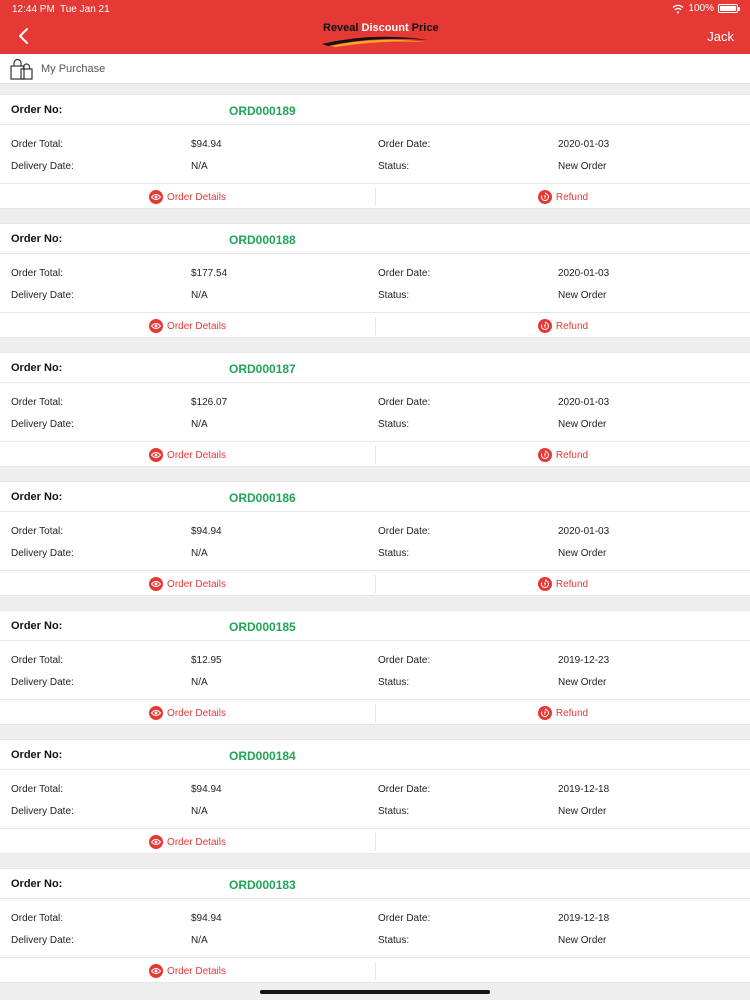 The height and width of the screenshot is (1000, 750). Describe the element at coordinates (720, 36) in the screenshot. I see `user-name-link: Jack` at that location.